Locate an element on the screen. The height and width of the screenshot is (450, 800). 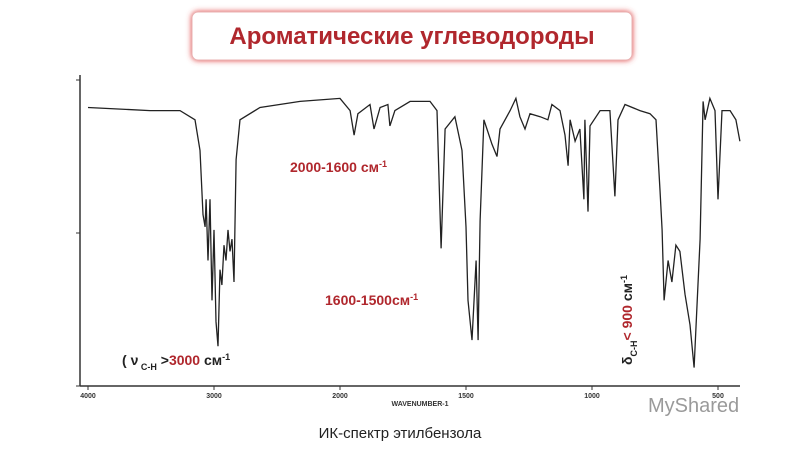
chart-title: Ароматические углеводороды is located at coordinates (411, 36).